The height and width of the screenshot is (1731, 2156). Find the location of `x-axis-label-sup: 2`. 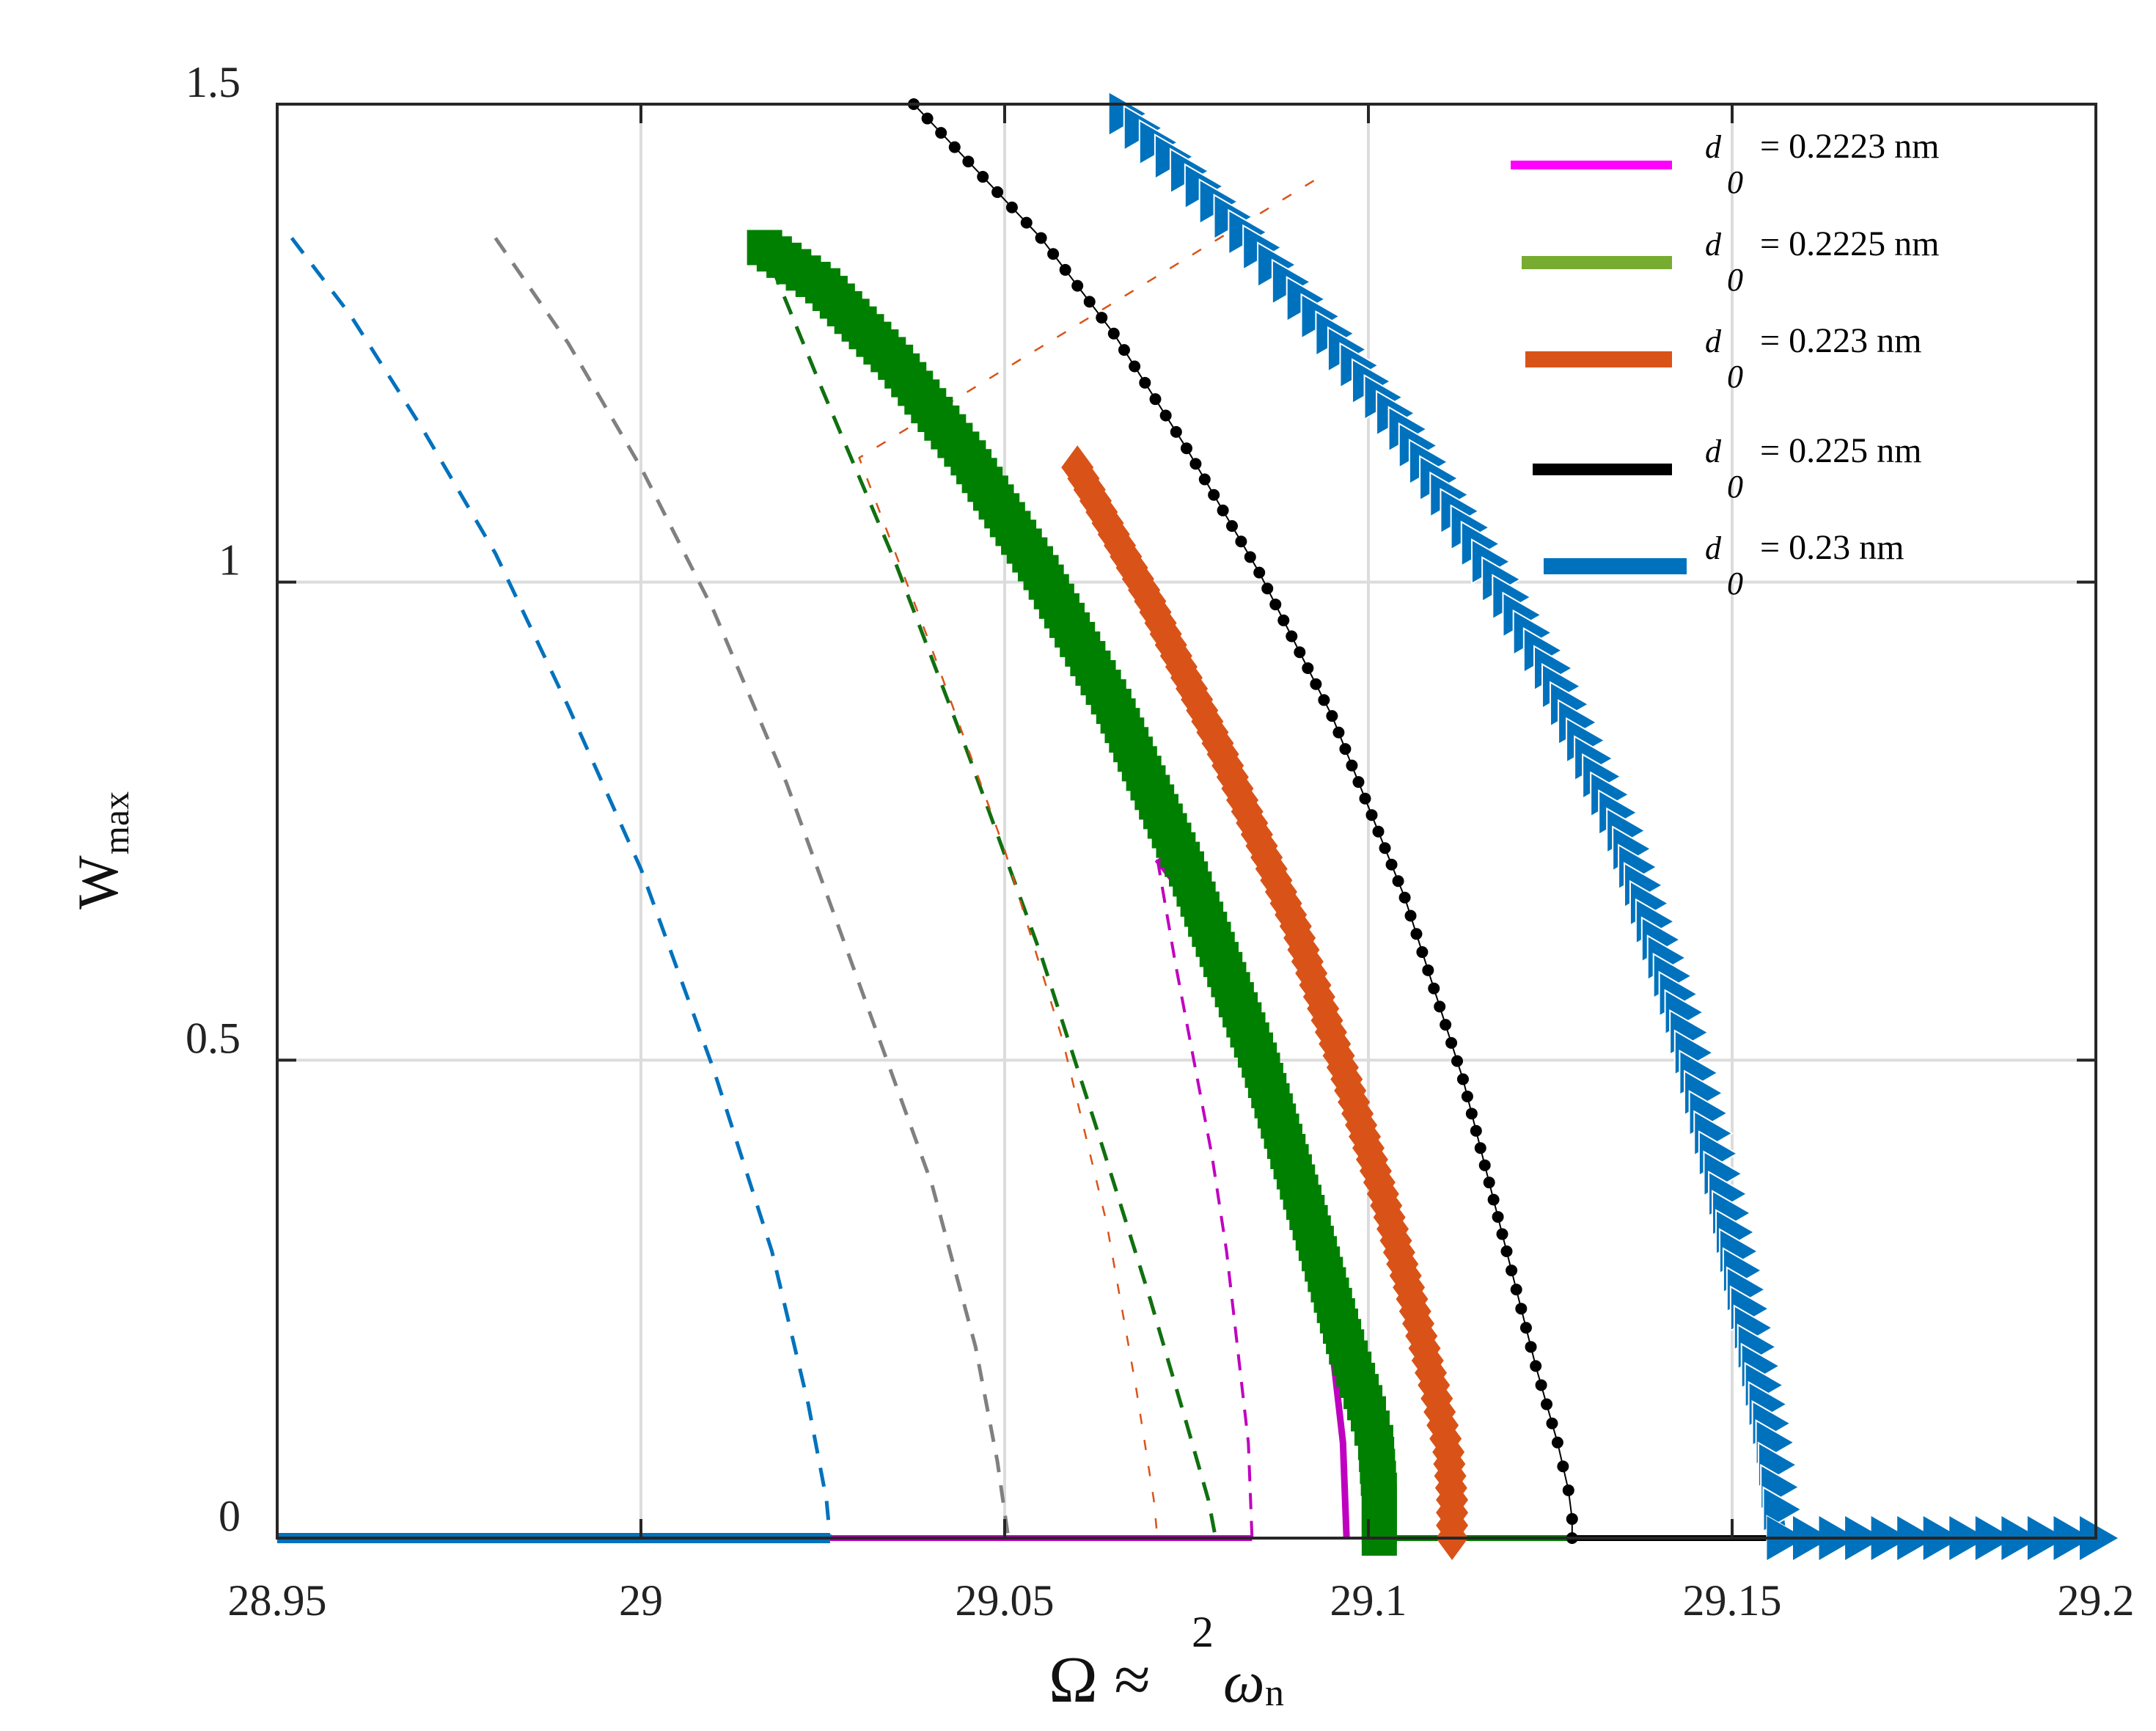

x-axis-label-sup: 2 is located at coordinates (1203, 1632).